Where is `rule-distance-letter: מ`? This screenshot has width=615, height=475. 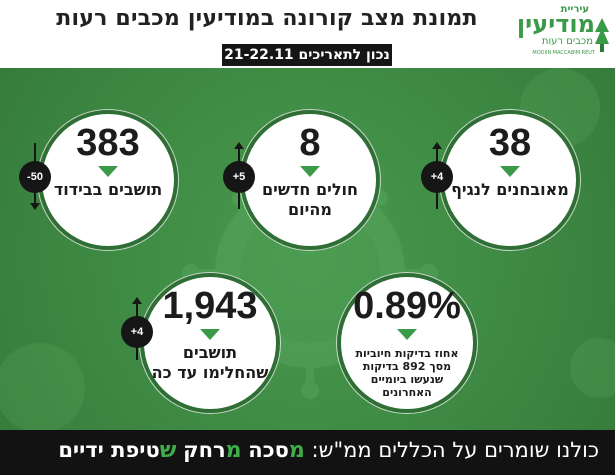
rule-distance-letter: מ is located at coordinates (233, 450).